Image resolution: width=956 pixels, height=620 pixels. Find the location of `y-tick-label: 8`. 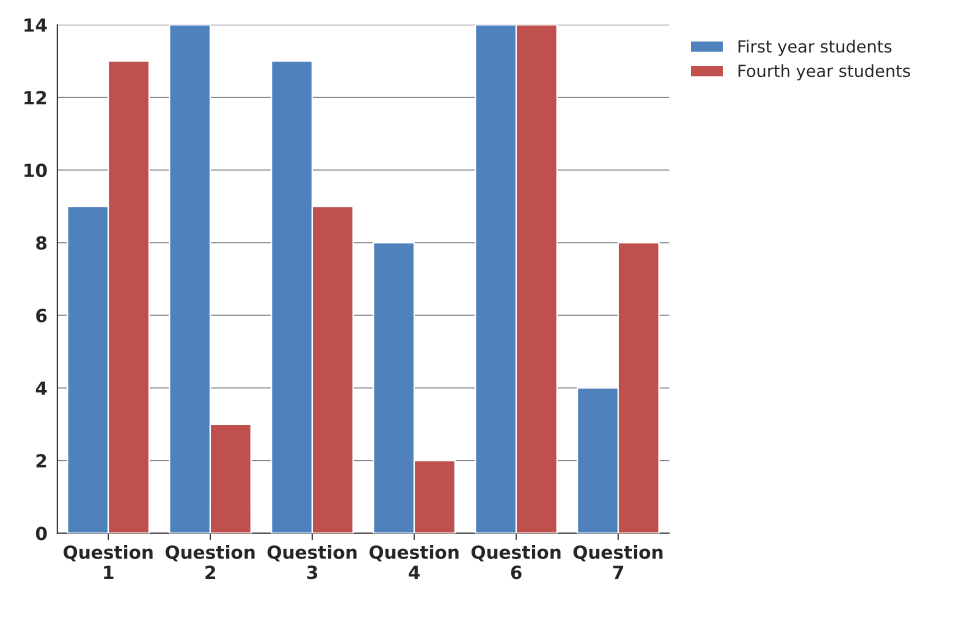

y-tick-label: 8 is located at coordinates (41, 243).